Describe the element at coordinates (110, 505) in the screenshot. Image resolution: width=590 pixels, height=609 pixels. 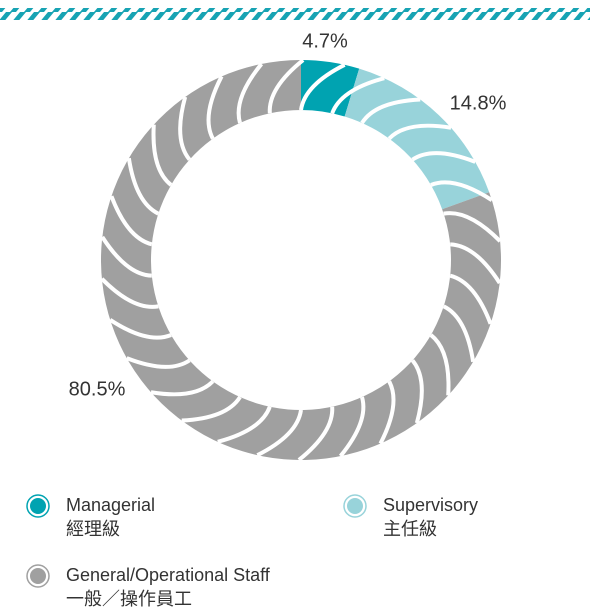
I see `legend-label: Managerial` at that location.